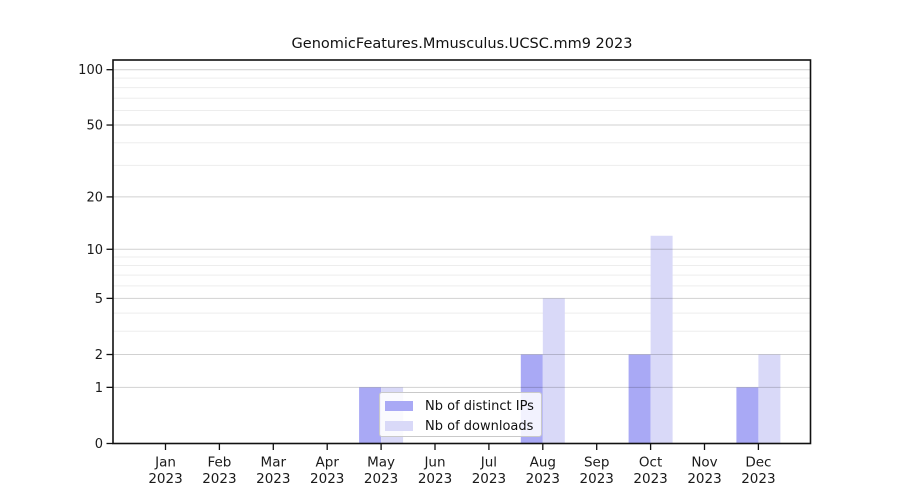 Image resolution: width=900 pixels, height=500 pixels. Describe the element at coordinates (543, 479) in the screenshot. I see `x-tick-label-year-aug: 2023` at that location.